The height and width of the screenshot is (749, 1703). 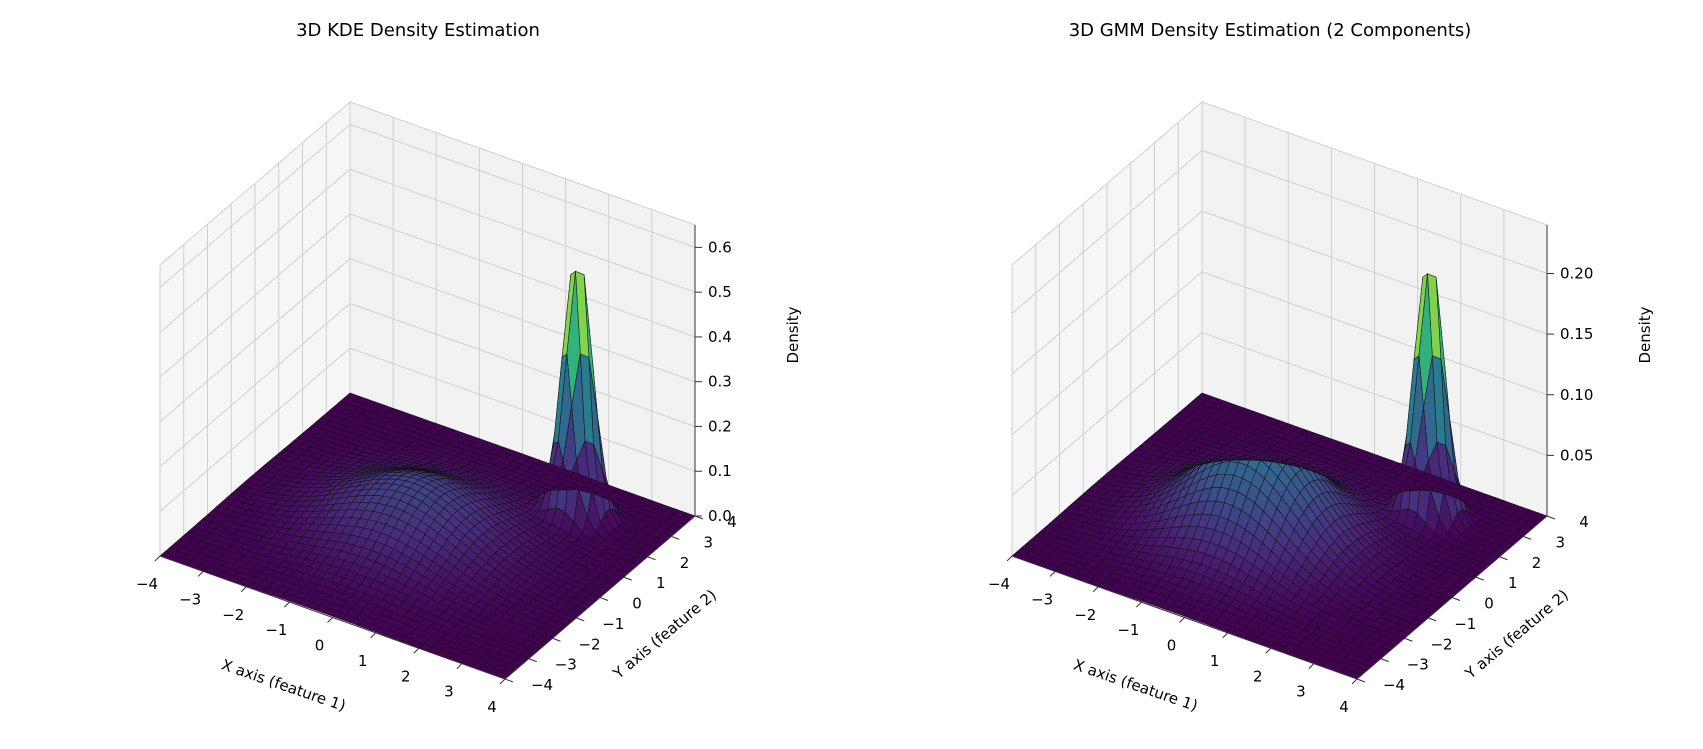 What do you see at coordinates (720, 471) in the screenshot?
I see `z-tick-label: 0.1` at bounding box center [720, 471].